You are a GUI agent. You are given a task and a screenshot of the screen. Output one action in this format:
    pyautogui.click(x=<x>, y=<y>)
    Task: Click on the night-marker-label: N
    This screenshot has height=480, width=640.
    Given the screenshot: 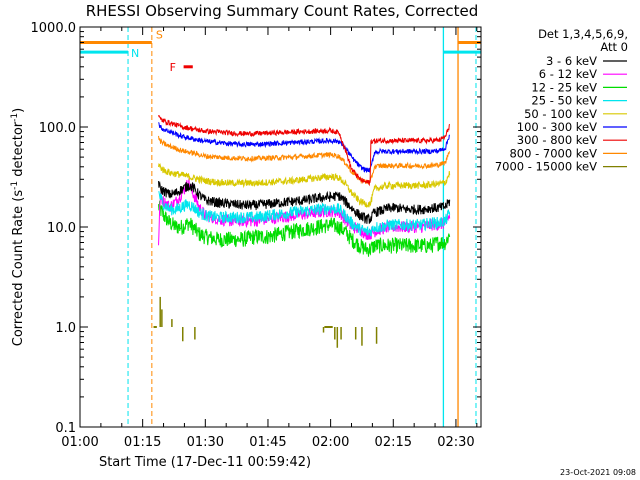 What is the action you would take?
    pyautogui.click(x=135, y=53)
    